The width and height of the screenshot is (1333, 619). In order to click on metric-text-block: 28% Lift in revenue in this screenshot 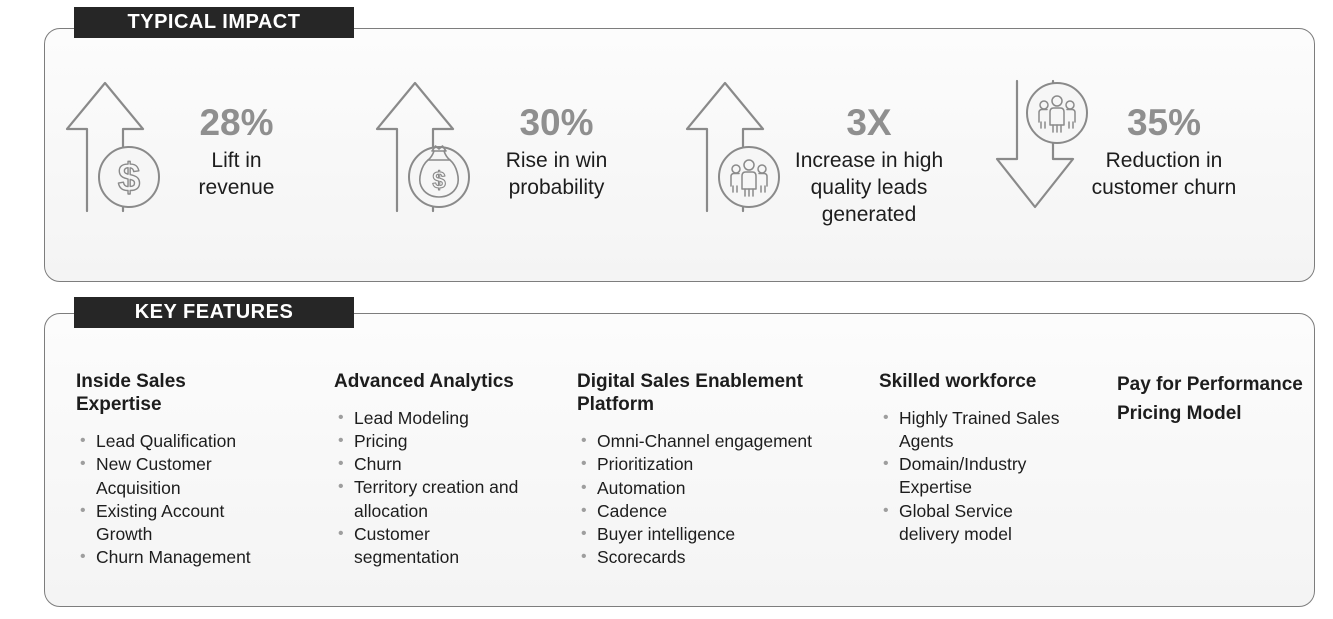, I will do `click(236, 151)`.